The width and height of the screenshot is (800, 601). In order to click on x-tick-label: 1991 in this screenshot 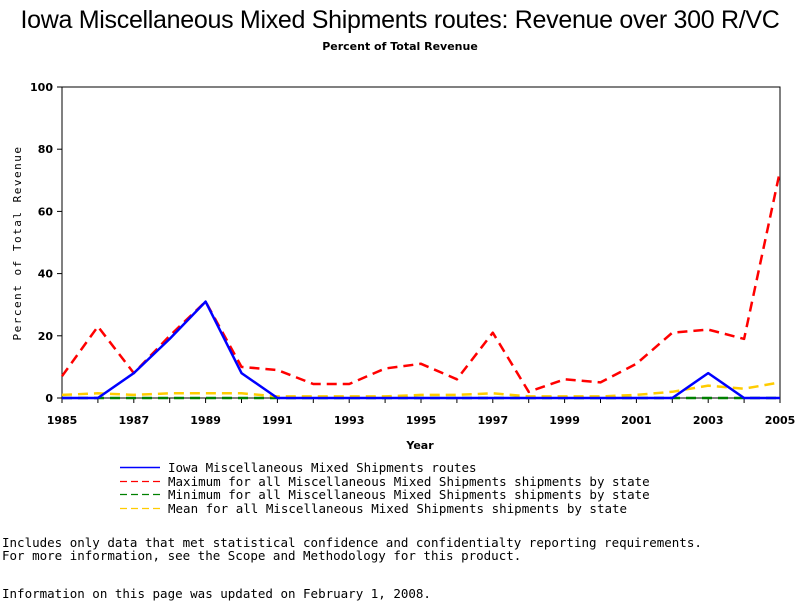, I will do `click(277, 420)`.